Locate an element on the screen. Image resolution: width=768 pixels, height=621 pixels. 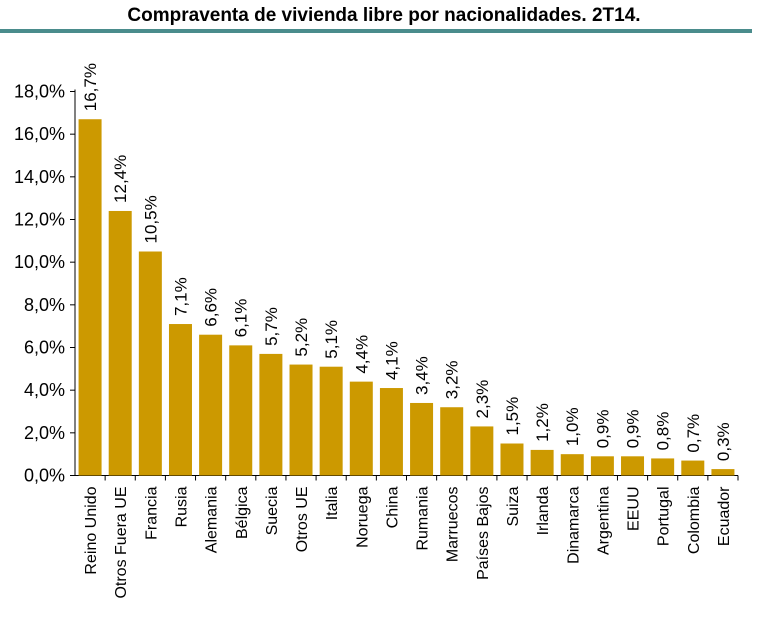
category-label: Otros UE is located at coordinates (302, 520).